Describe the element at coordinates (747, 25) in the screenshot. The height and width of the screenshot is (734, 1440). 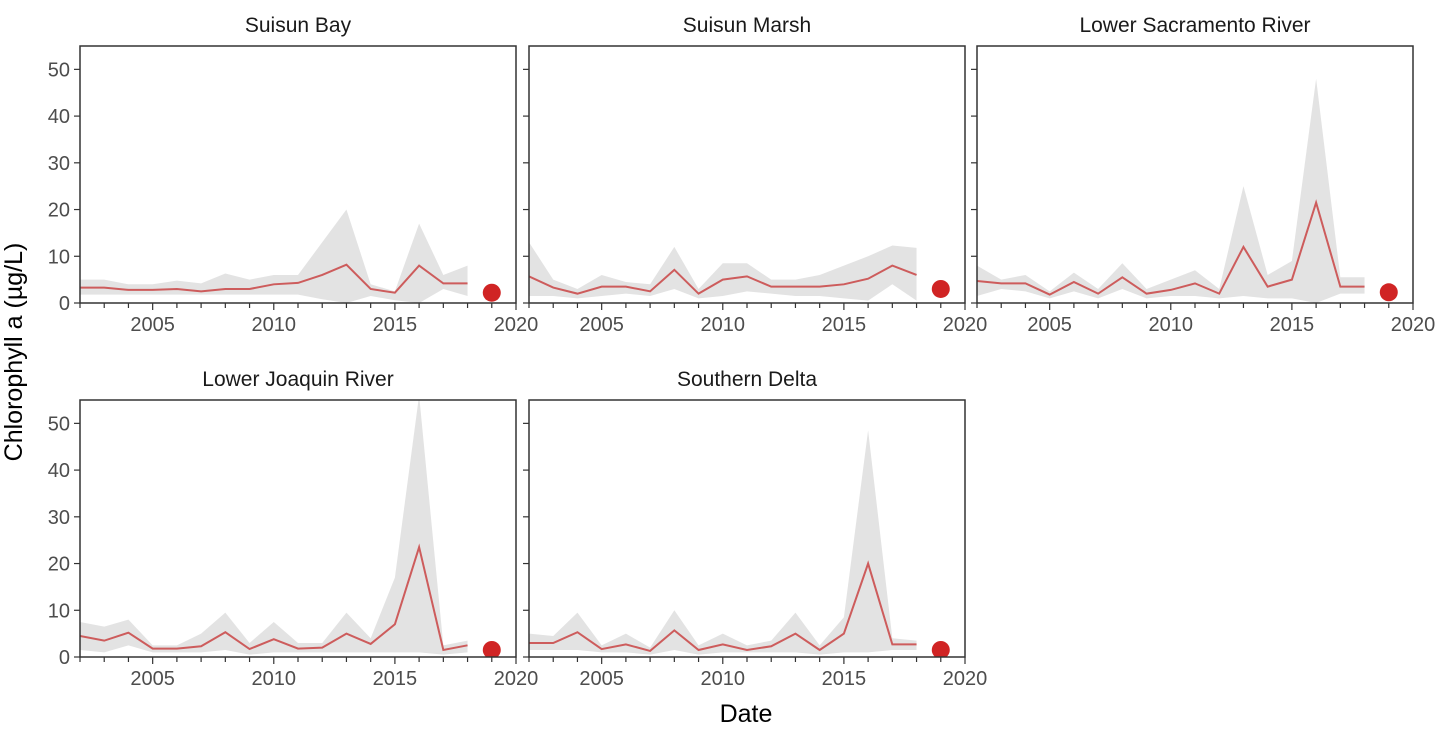
I see `panel-title: Suisun Marsh` at that location.